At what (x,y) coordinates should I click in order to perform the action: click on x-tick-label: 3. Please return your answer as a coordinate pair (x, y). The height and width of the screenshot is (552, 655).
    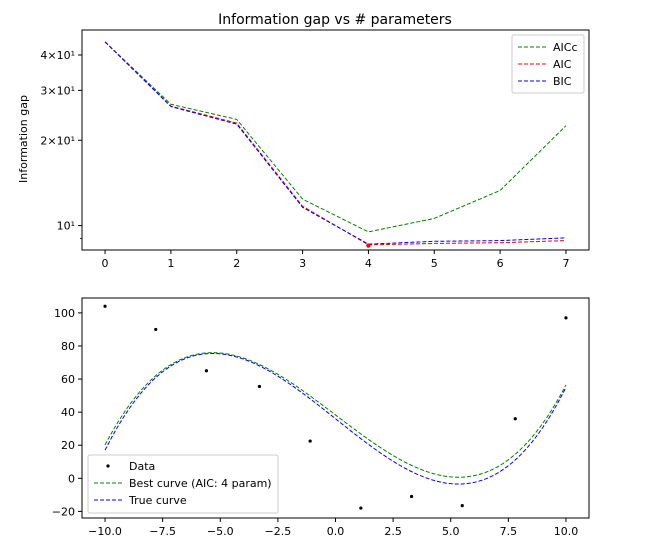
    Looking at the image, I should click on (302, 263).